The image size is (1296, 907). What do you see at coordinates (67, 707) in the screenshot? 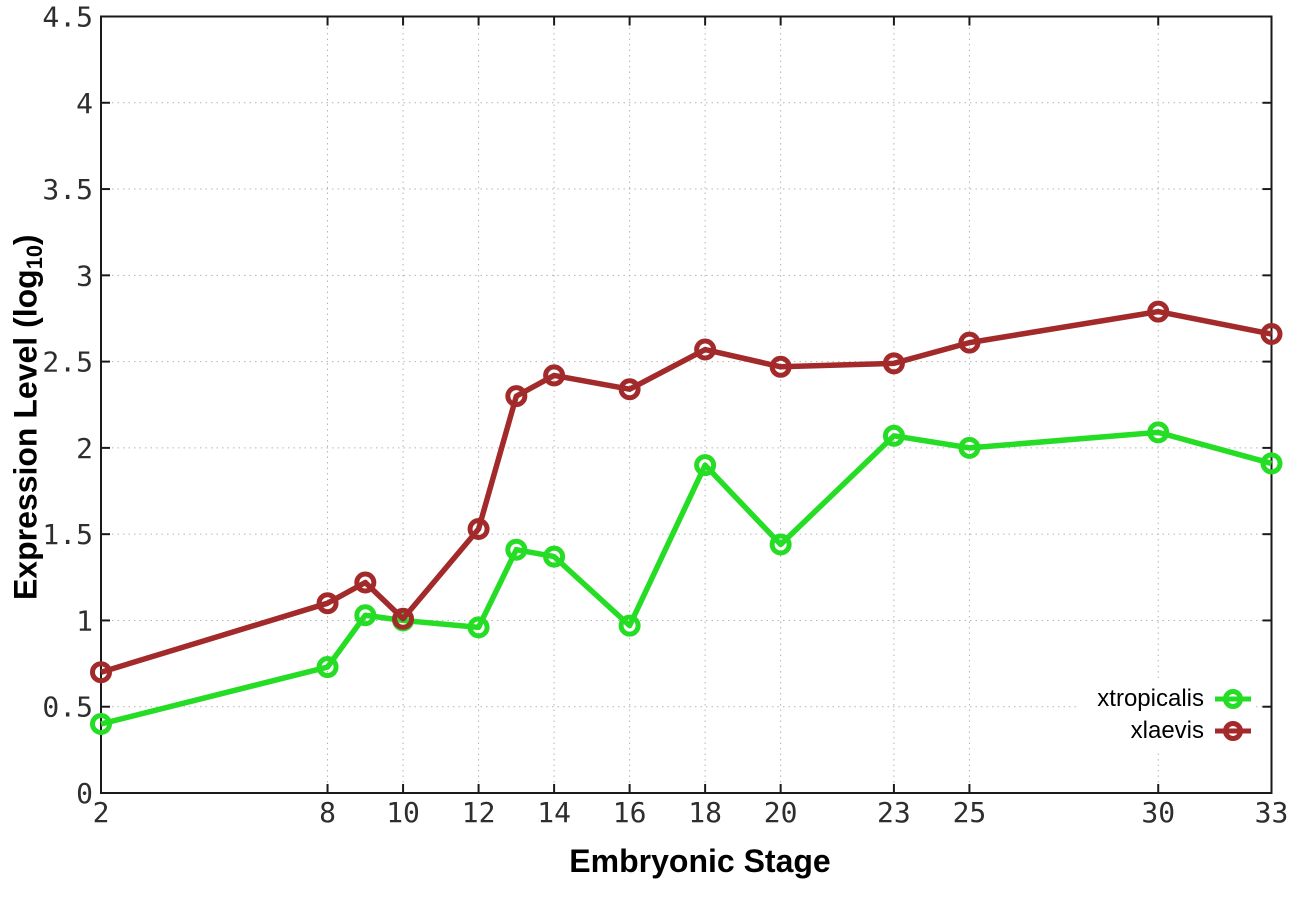
I see `y-tick-label: 0.5` at bounding box center [67, 707].